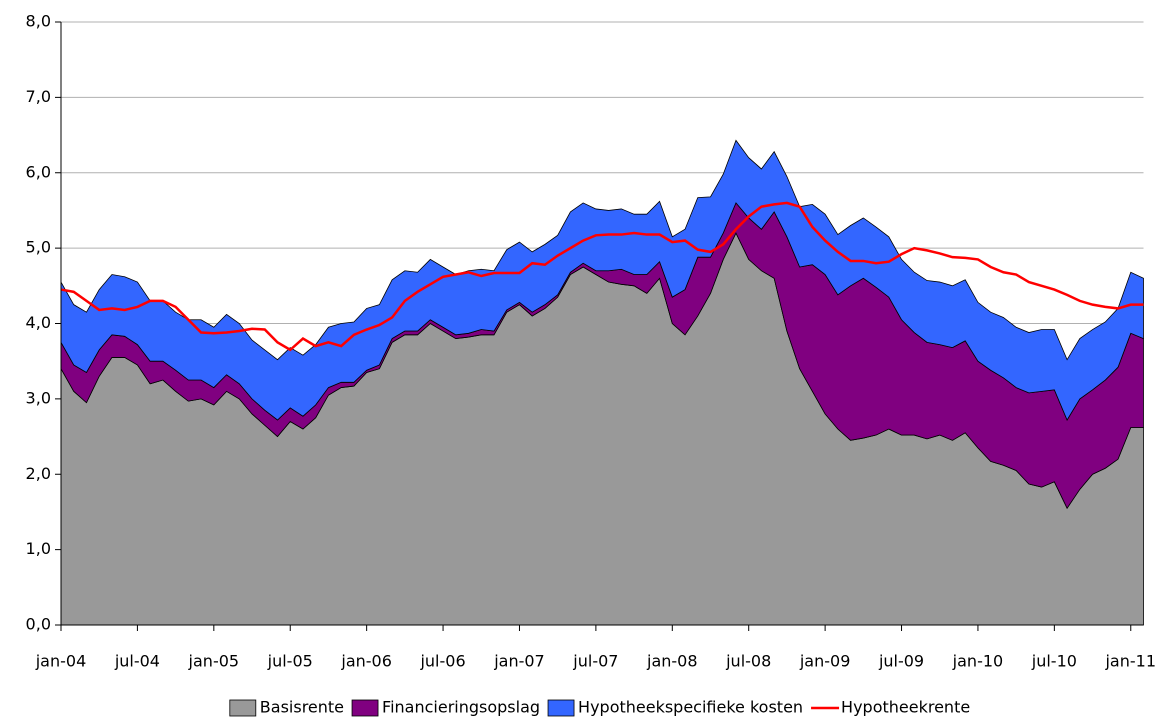 The height and width of the screenshot is (728, 1160). What do you see at coordinates (366, 661) in the screenshot?
I see `x-tick-label: jan-06` at bounding box center [366, 661].